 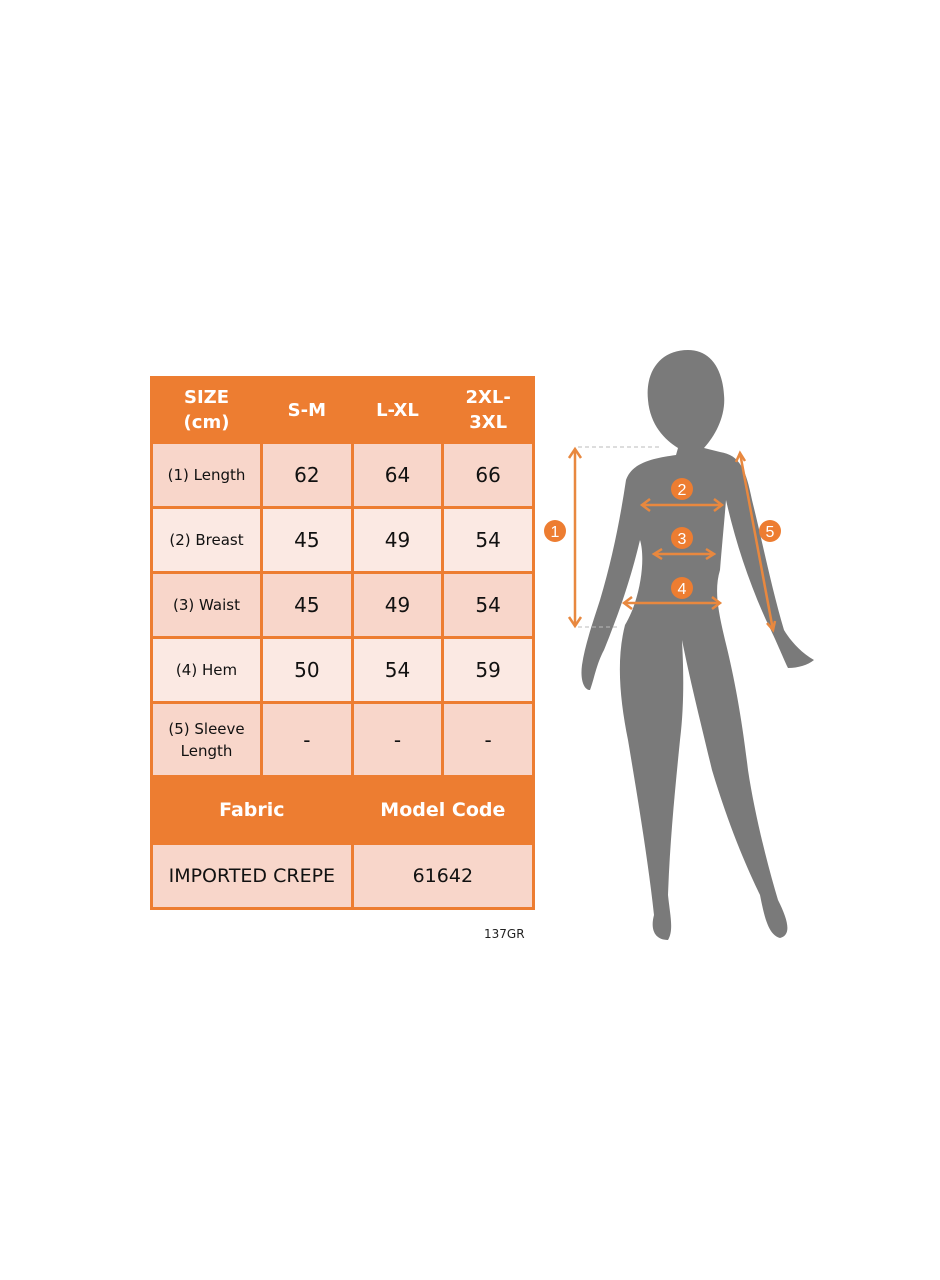 What do you see at coordinates (206, 540) in the screenshot?
I see `row-label: (2) Breast` at bounding box center [206, 540].